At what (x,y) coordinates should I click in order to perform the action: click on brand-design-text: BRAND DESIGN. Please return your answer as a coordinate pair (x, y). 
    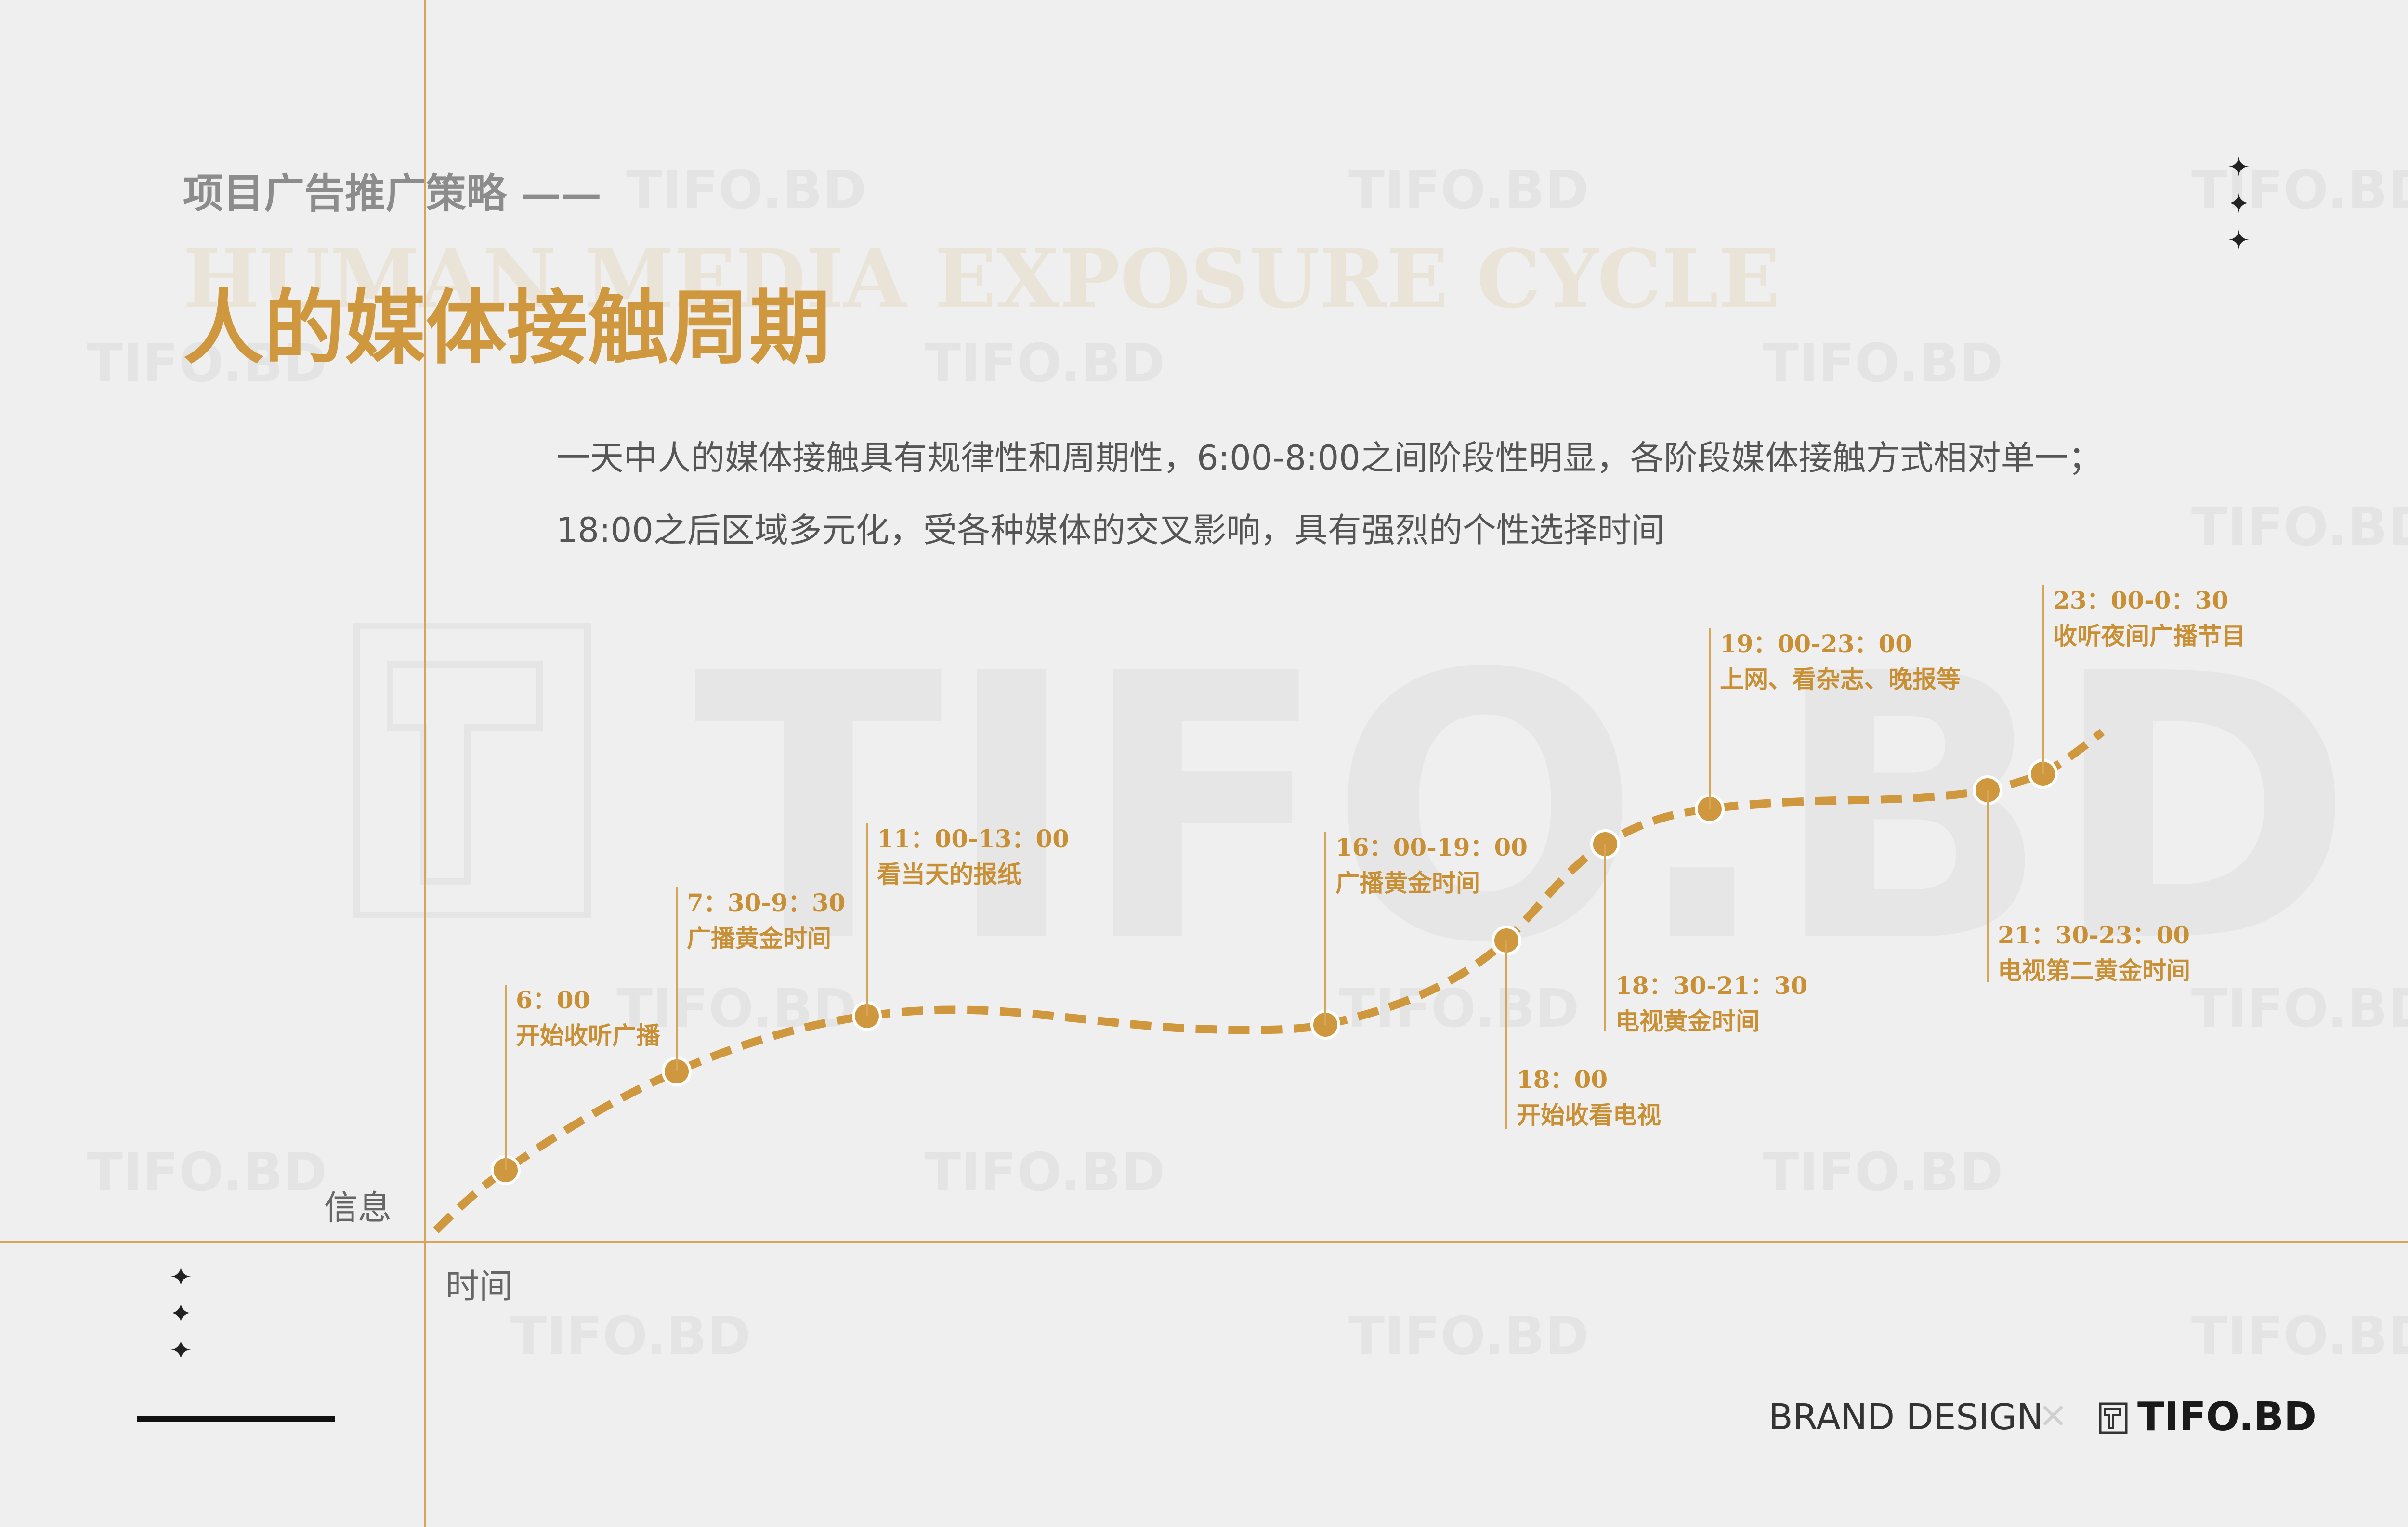
    Looking at the image, I should click on (1905, 1417).